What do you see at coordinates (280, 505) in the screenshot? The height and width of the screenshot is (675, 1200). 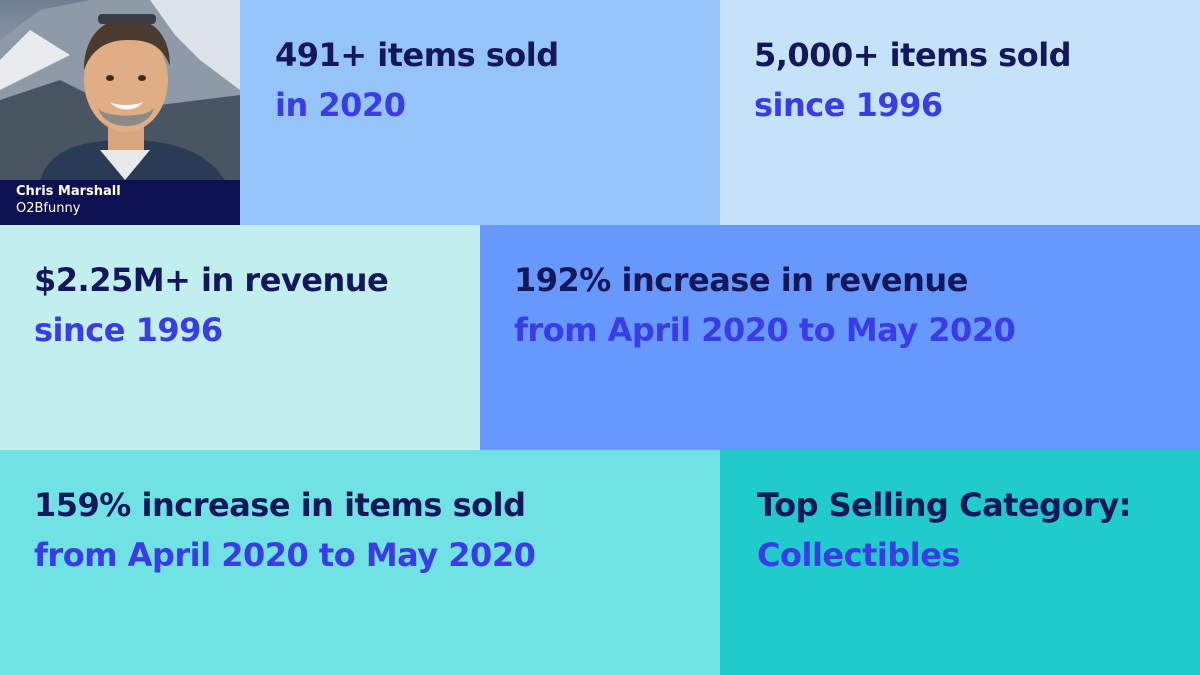 I see `stat-headline: 159% increase in items sold` at bounding box center [280, 505].